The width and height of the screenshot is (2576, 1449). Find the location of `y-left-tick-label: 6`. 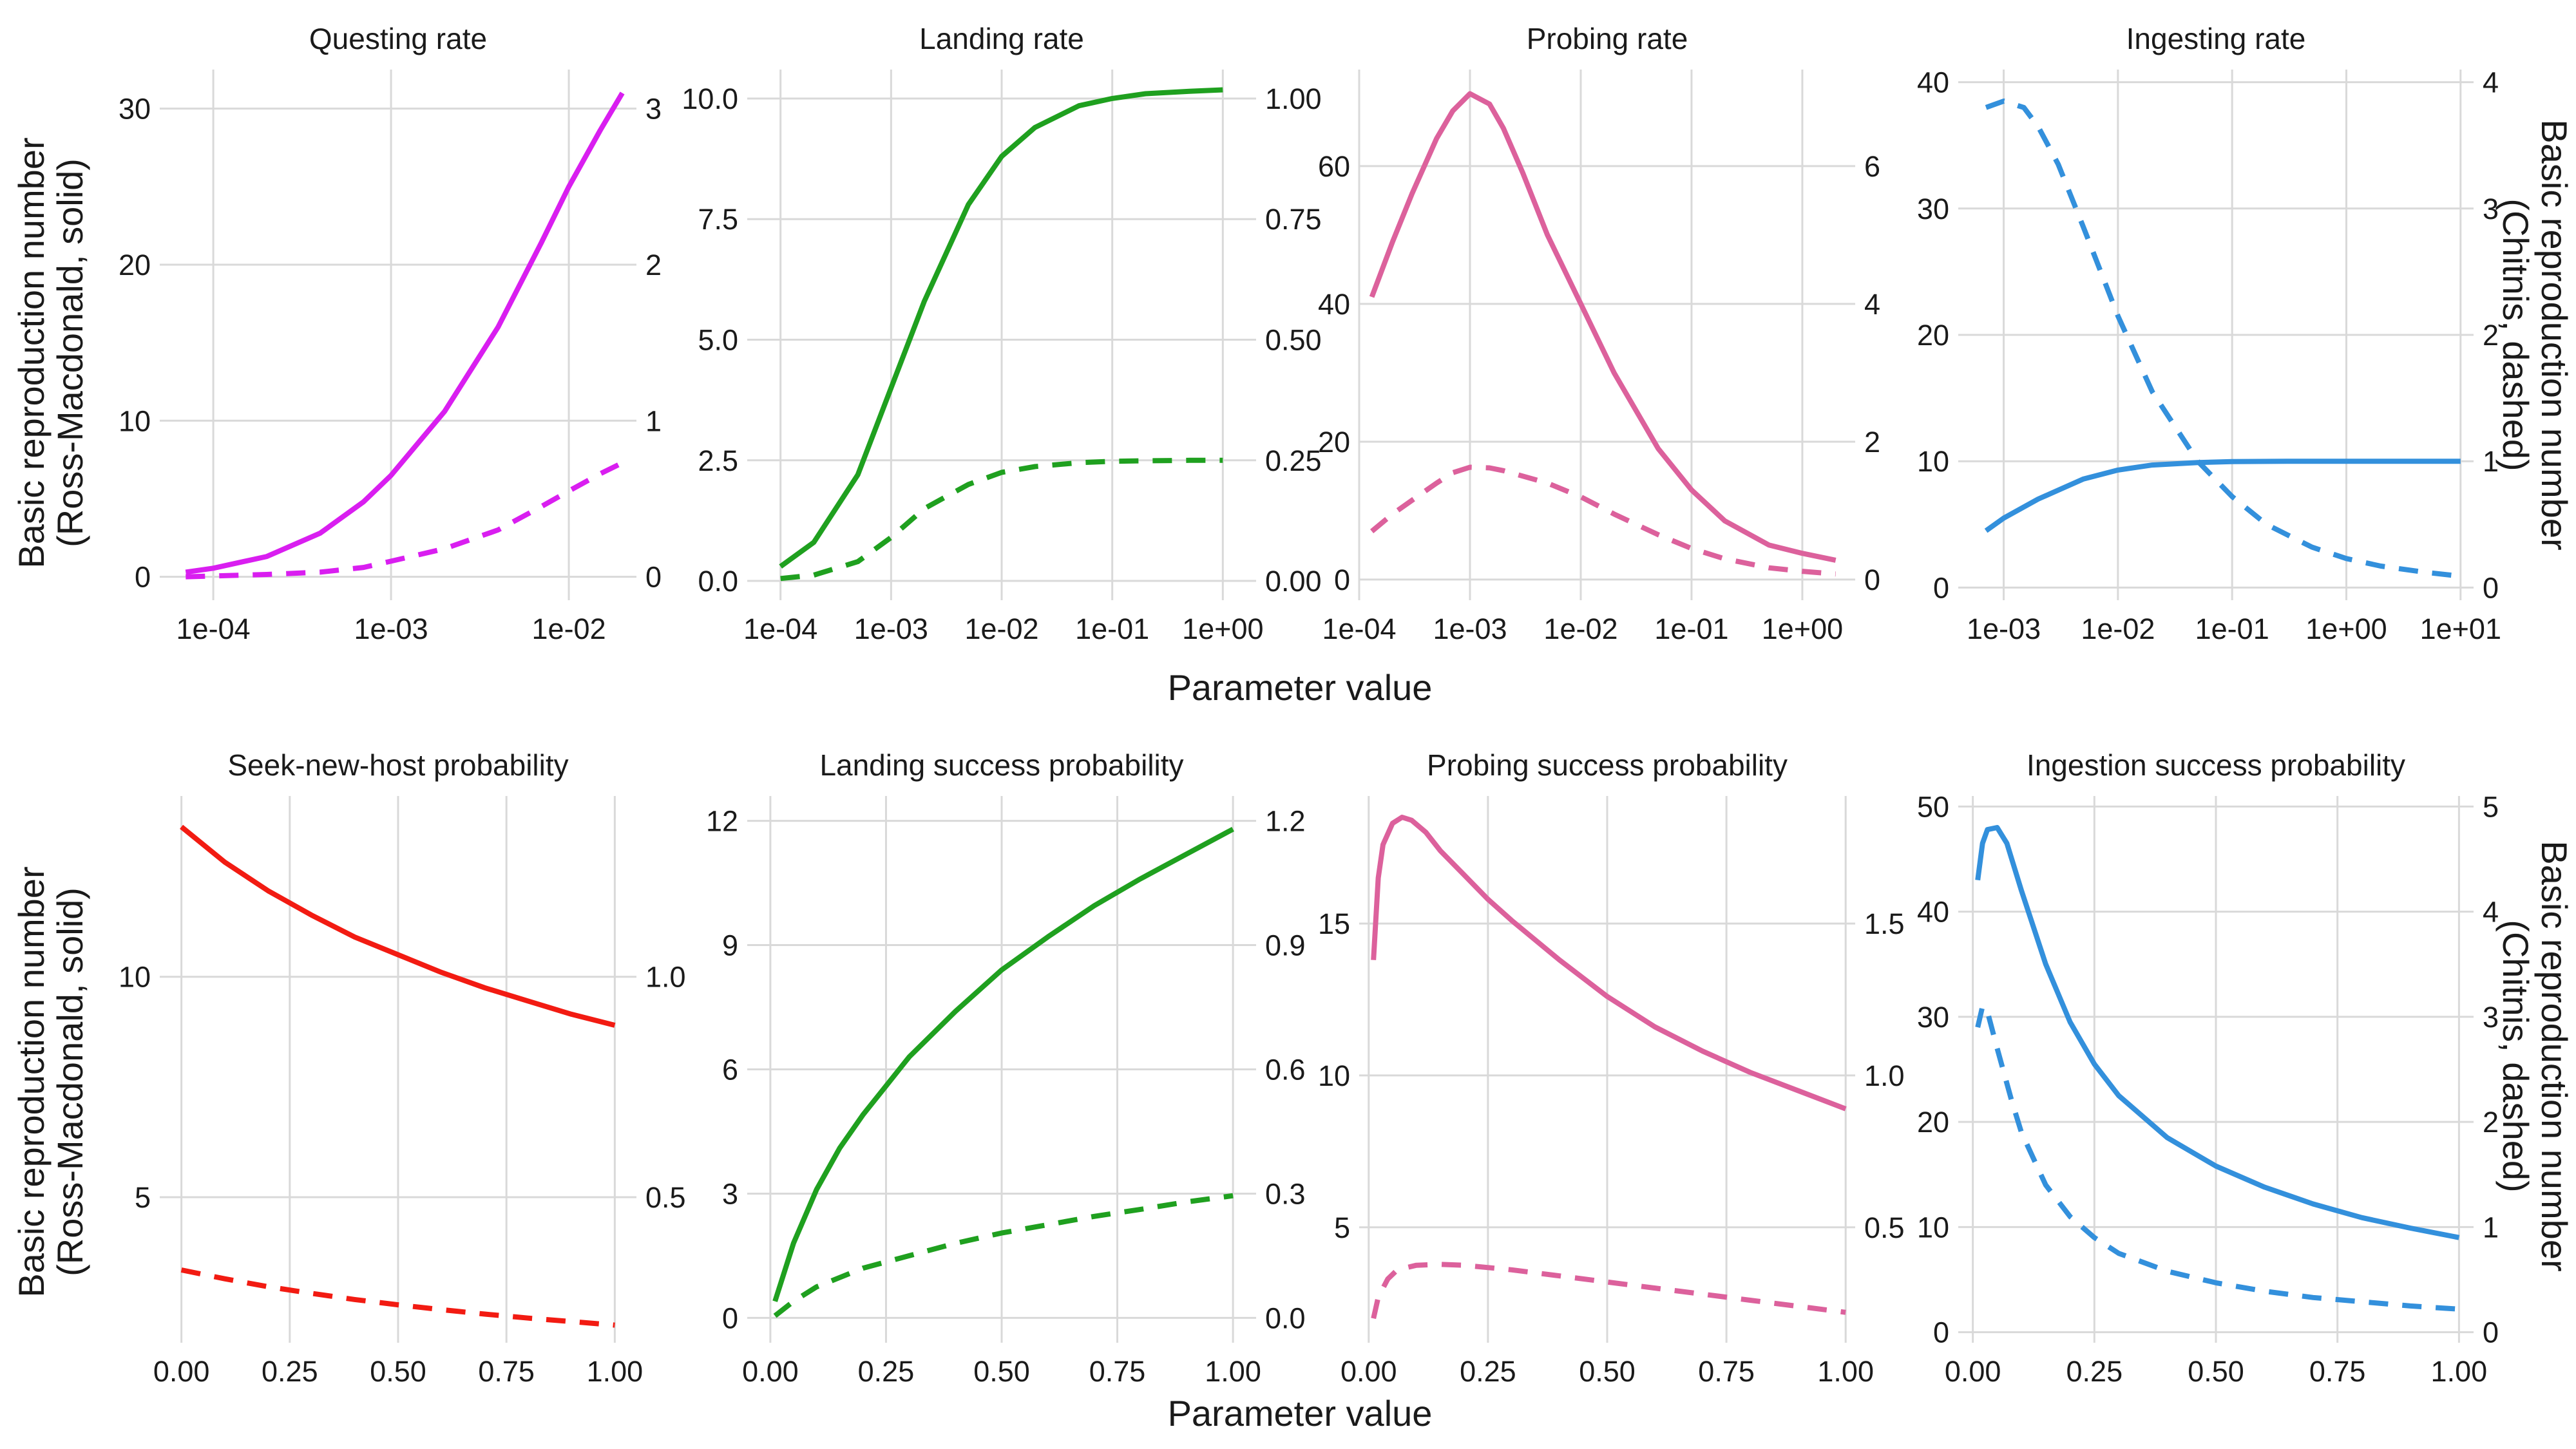

y-left-tick-label: 6 is located at coordinates (730, 1070).